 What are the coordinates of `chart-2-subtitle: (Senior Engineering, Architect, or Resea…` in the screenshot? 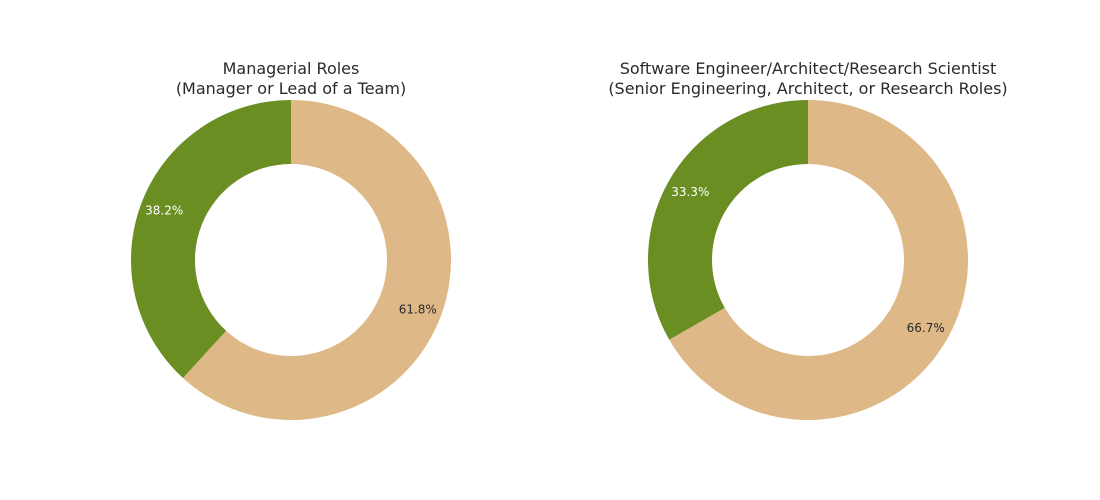 It's located at (807, 88).